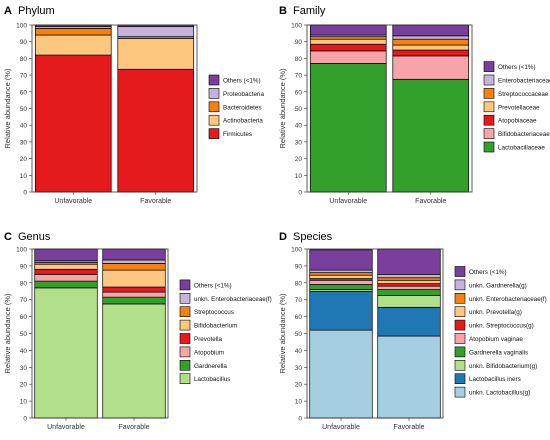 The height and width of the screenshot is (440, 550). I want to click on bar-segment-unkn-gardnerella-g, so click(341, 271).